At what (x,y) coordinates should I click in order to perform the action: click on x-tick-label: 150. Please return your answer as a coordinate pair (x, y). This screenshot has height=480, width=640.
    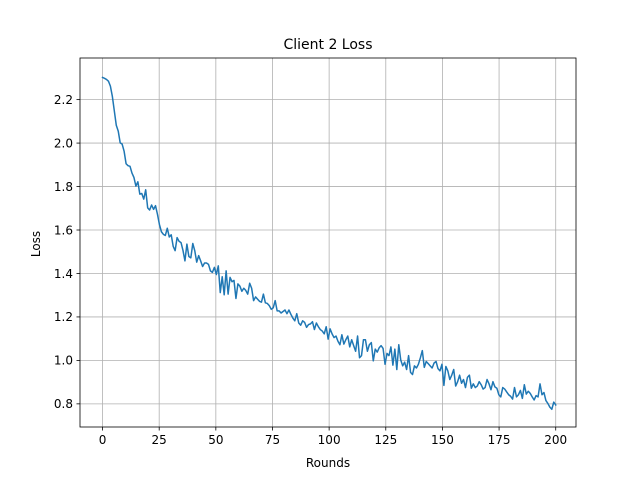
    Looking at the image, I should click on (442, 440).